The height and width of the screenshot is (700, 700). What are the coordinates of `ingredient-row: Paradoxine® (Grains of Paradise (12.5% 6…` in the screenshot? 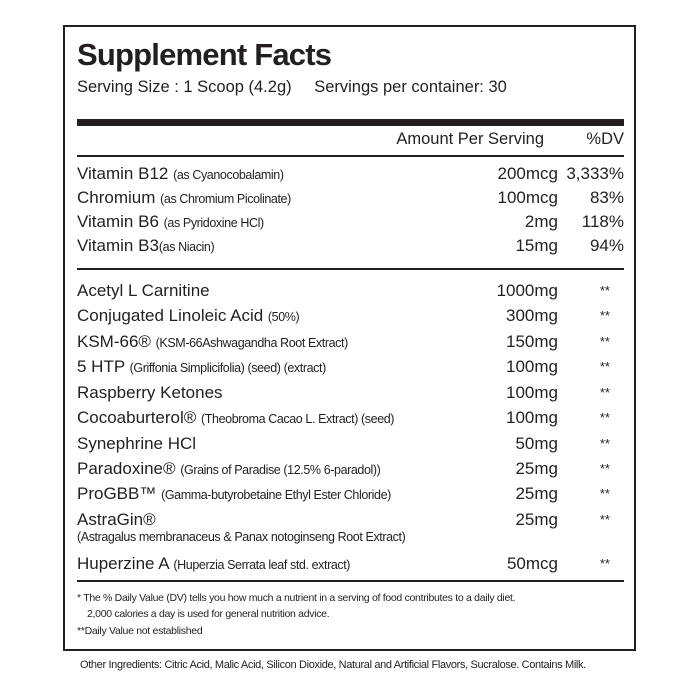 It's located at (350, 471).